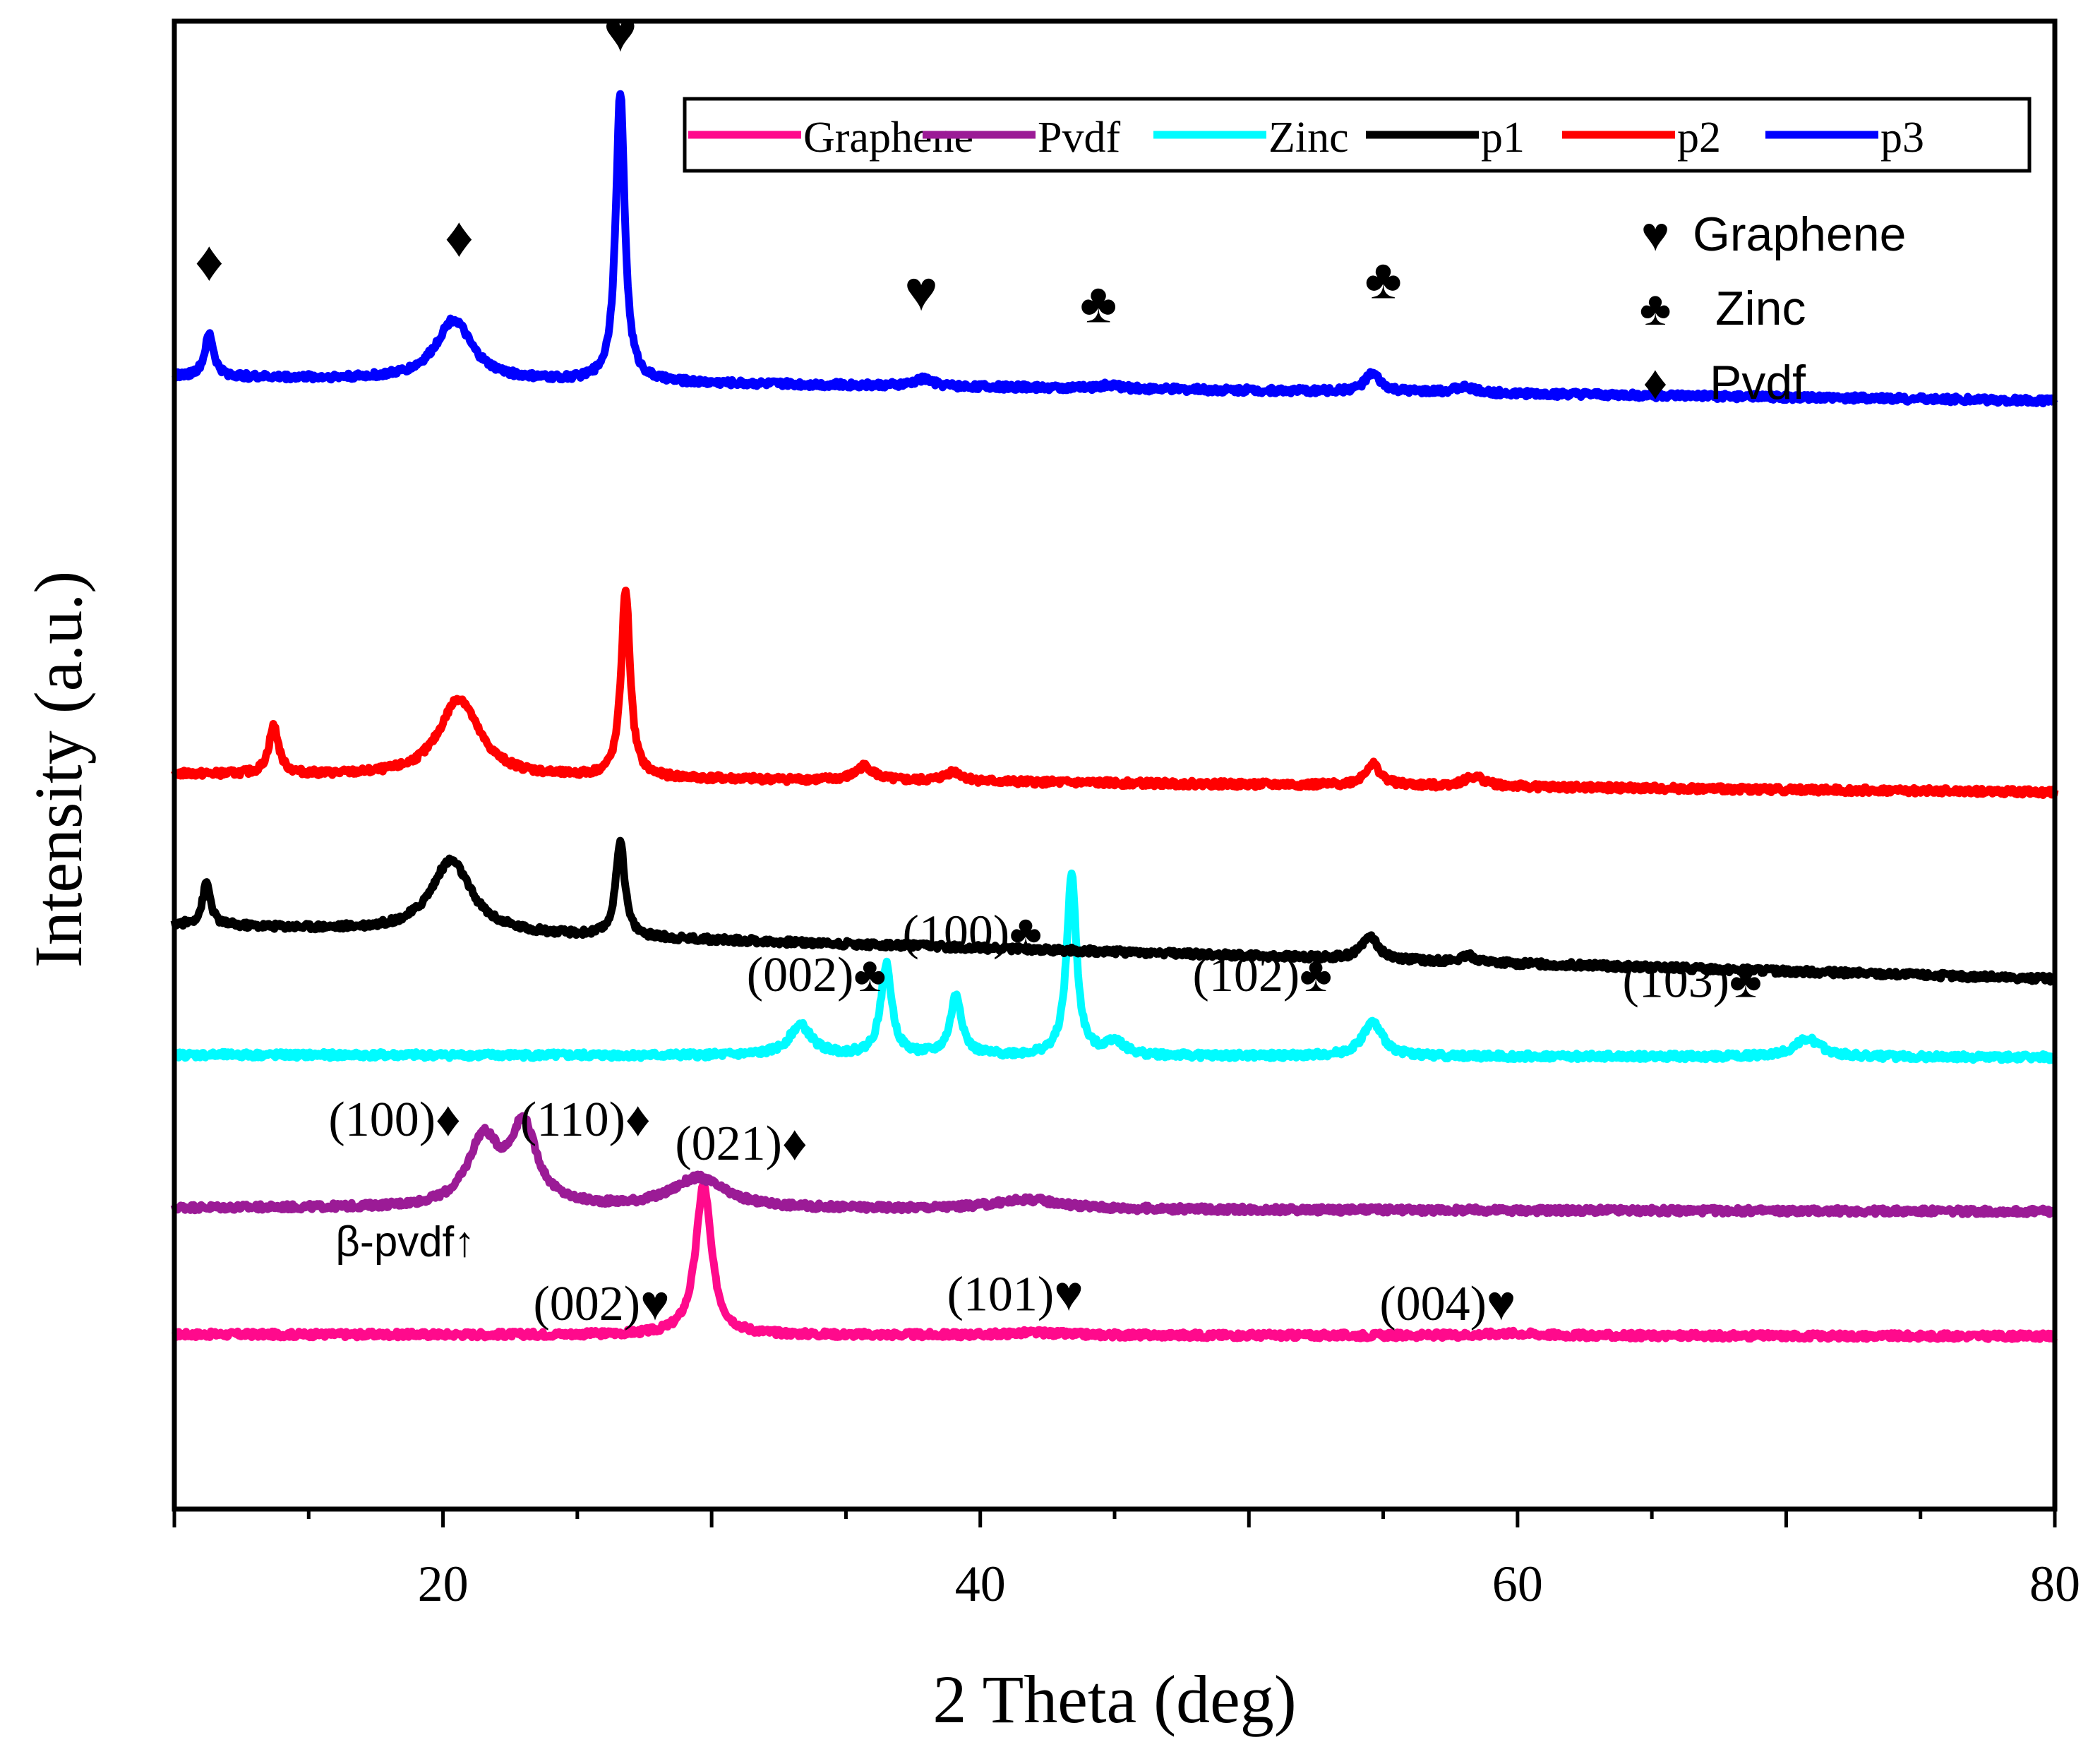 This screenshot has height=1754, width=2100. Describe the element at coordinates (1656, 308) in the screenshot. I see `symbol-legend-zinc-icon: ♣` at that location.